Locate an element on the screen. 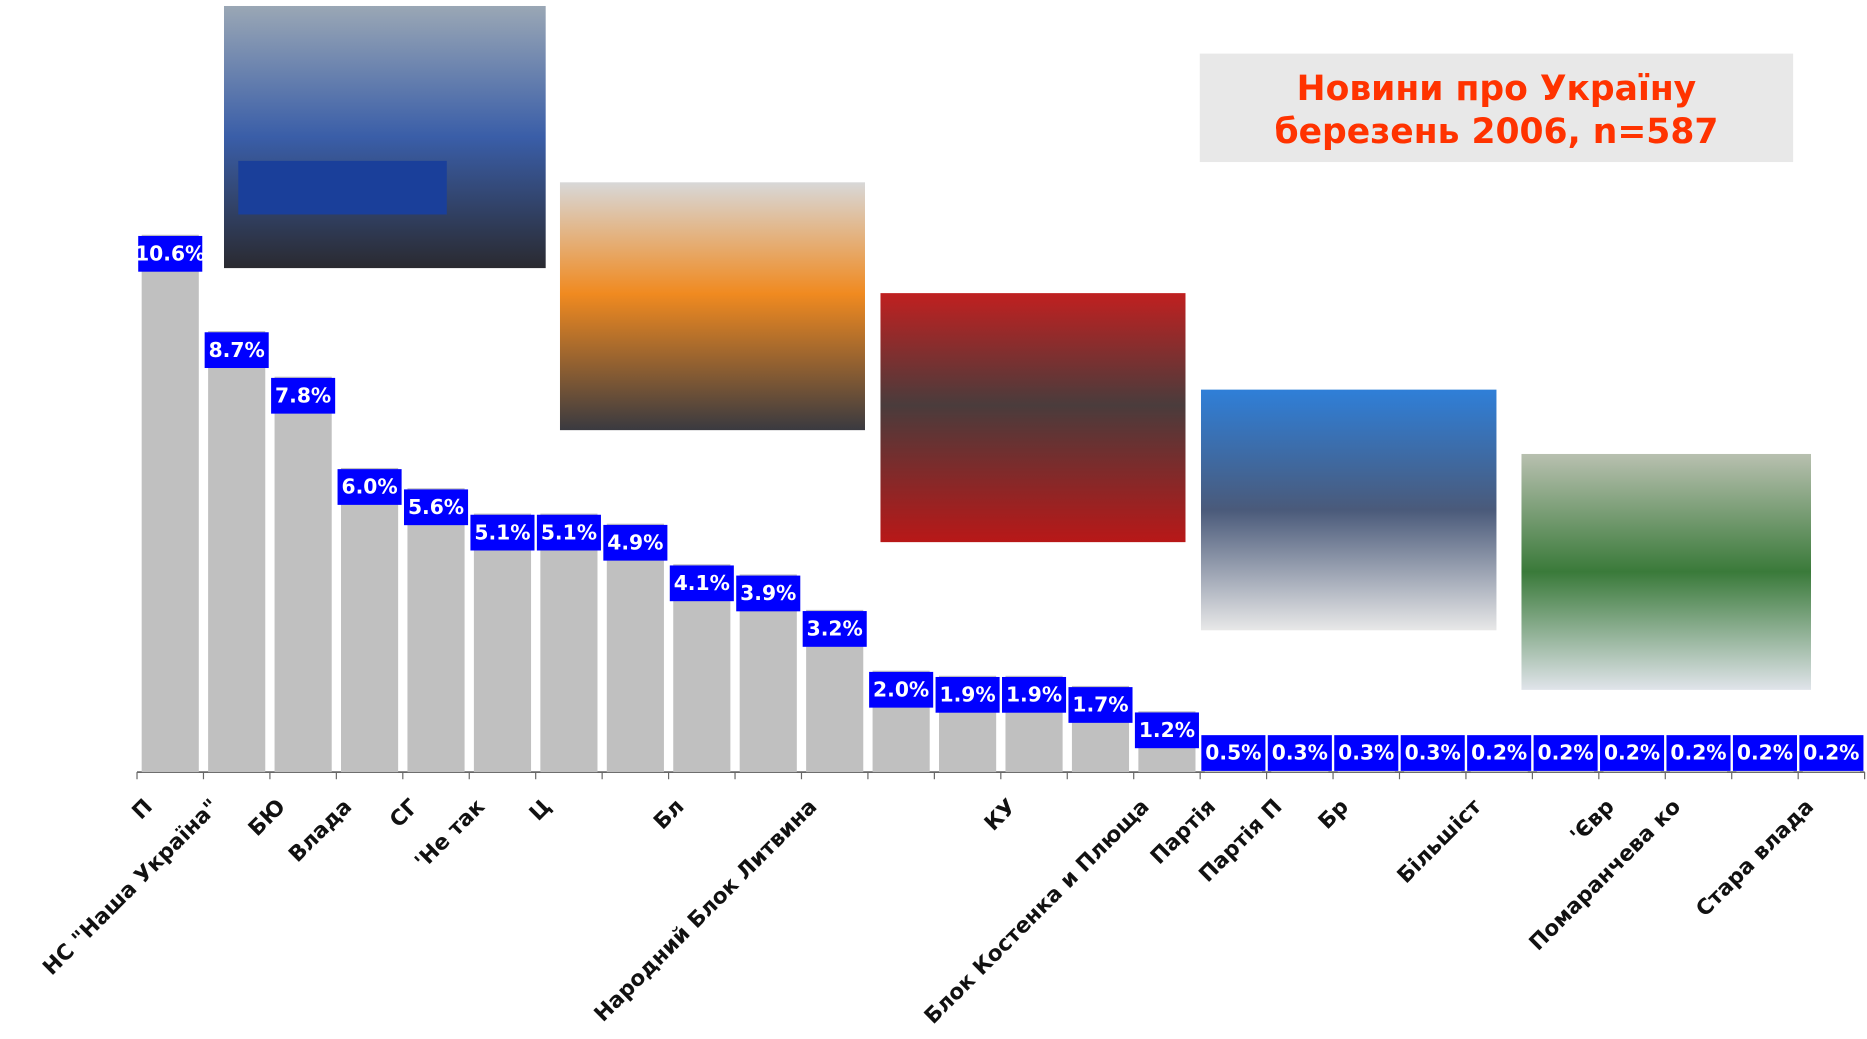 Image resolution: width=1867 pixels, height=1039 pixels. value-label: 2.0% is located at coordinates (901, 689).